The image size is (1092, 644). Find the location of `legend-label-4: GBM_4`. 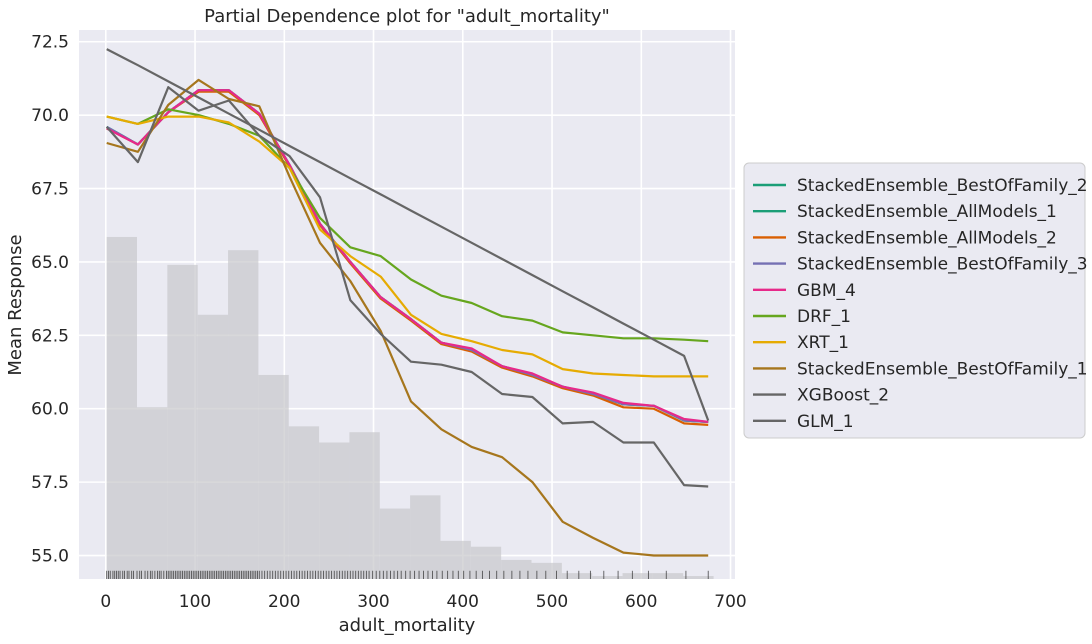

legend-label-4: GBM_4 is located at coordinates (826, 291).